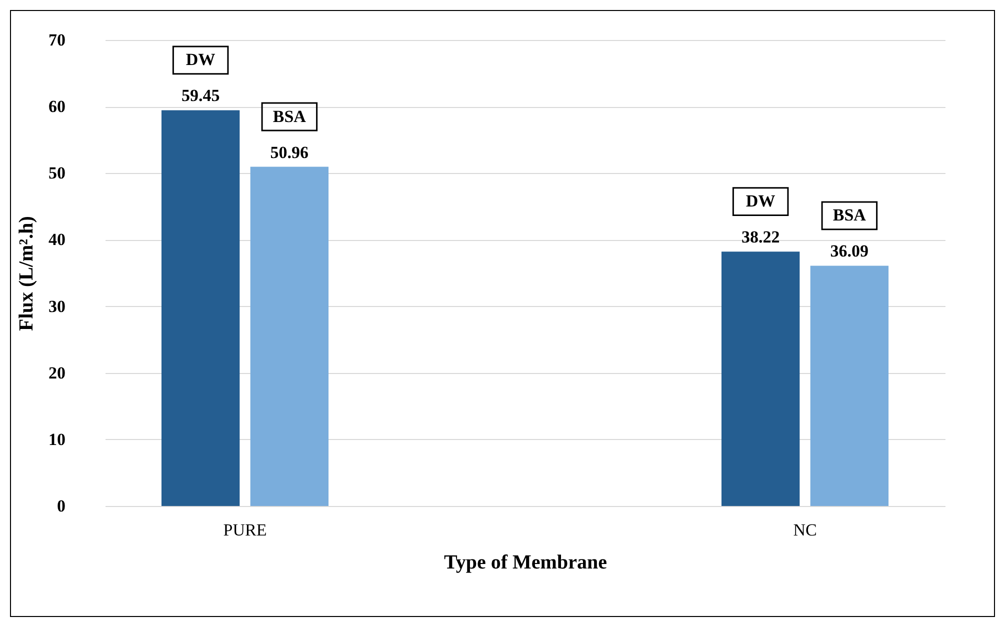  I want to click on y-tick-label: 60, so click(57, 106).